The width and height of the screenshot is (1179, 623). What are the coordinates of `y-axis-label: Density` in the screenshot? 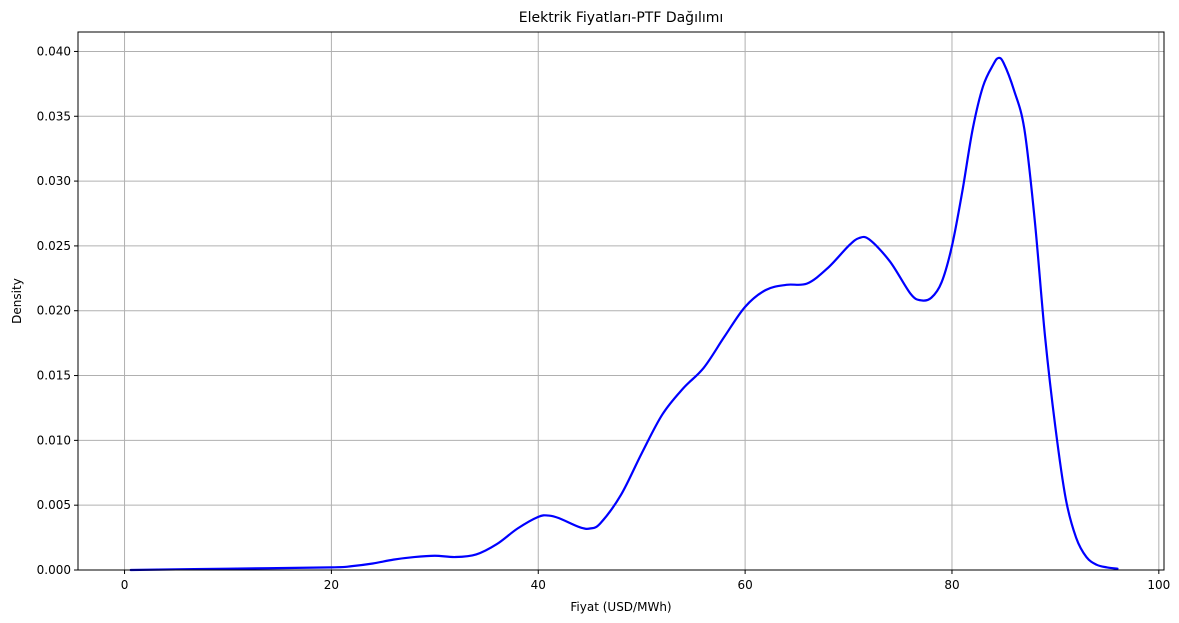 It's located at (17, 301).